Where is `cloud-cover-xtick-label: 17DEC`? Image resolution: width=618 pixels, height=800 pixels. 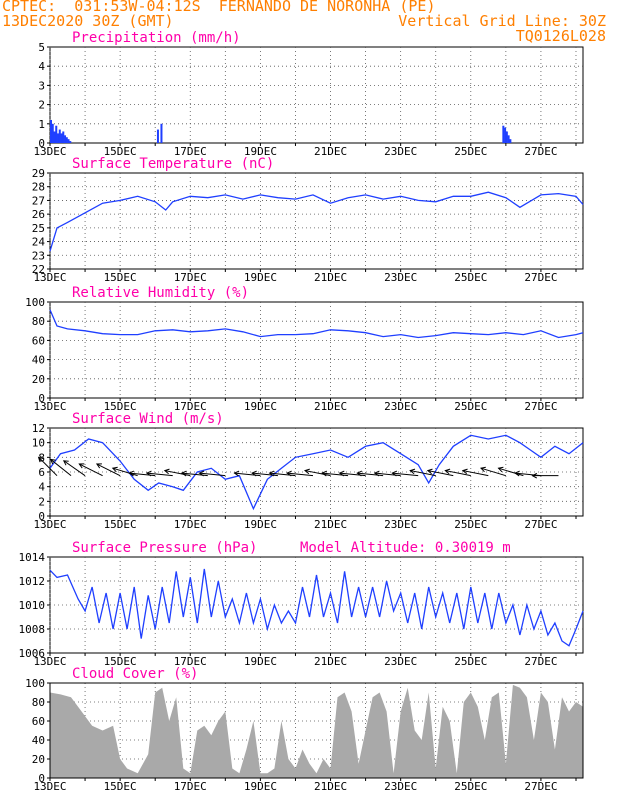
cloud-cover-xtick-label: 17DEC is located at coordinates (190, 786).